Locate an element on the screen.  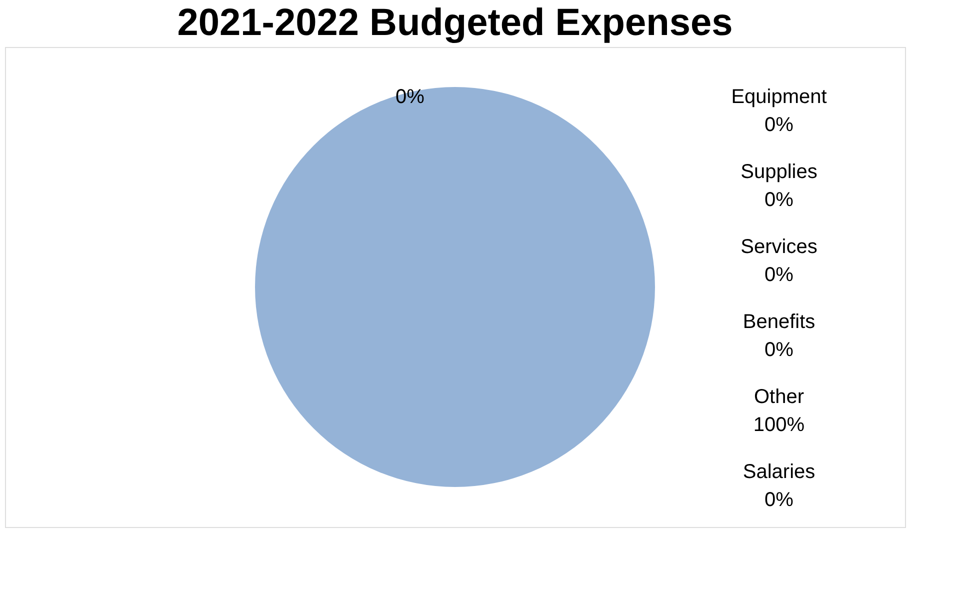
category-label: Services is located at coordinates (779, 247).